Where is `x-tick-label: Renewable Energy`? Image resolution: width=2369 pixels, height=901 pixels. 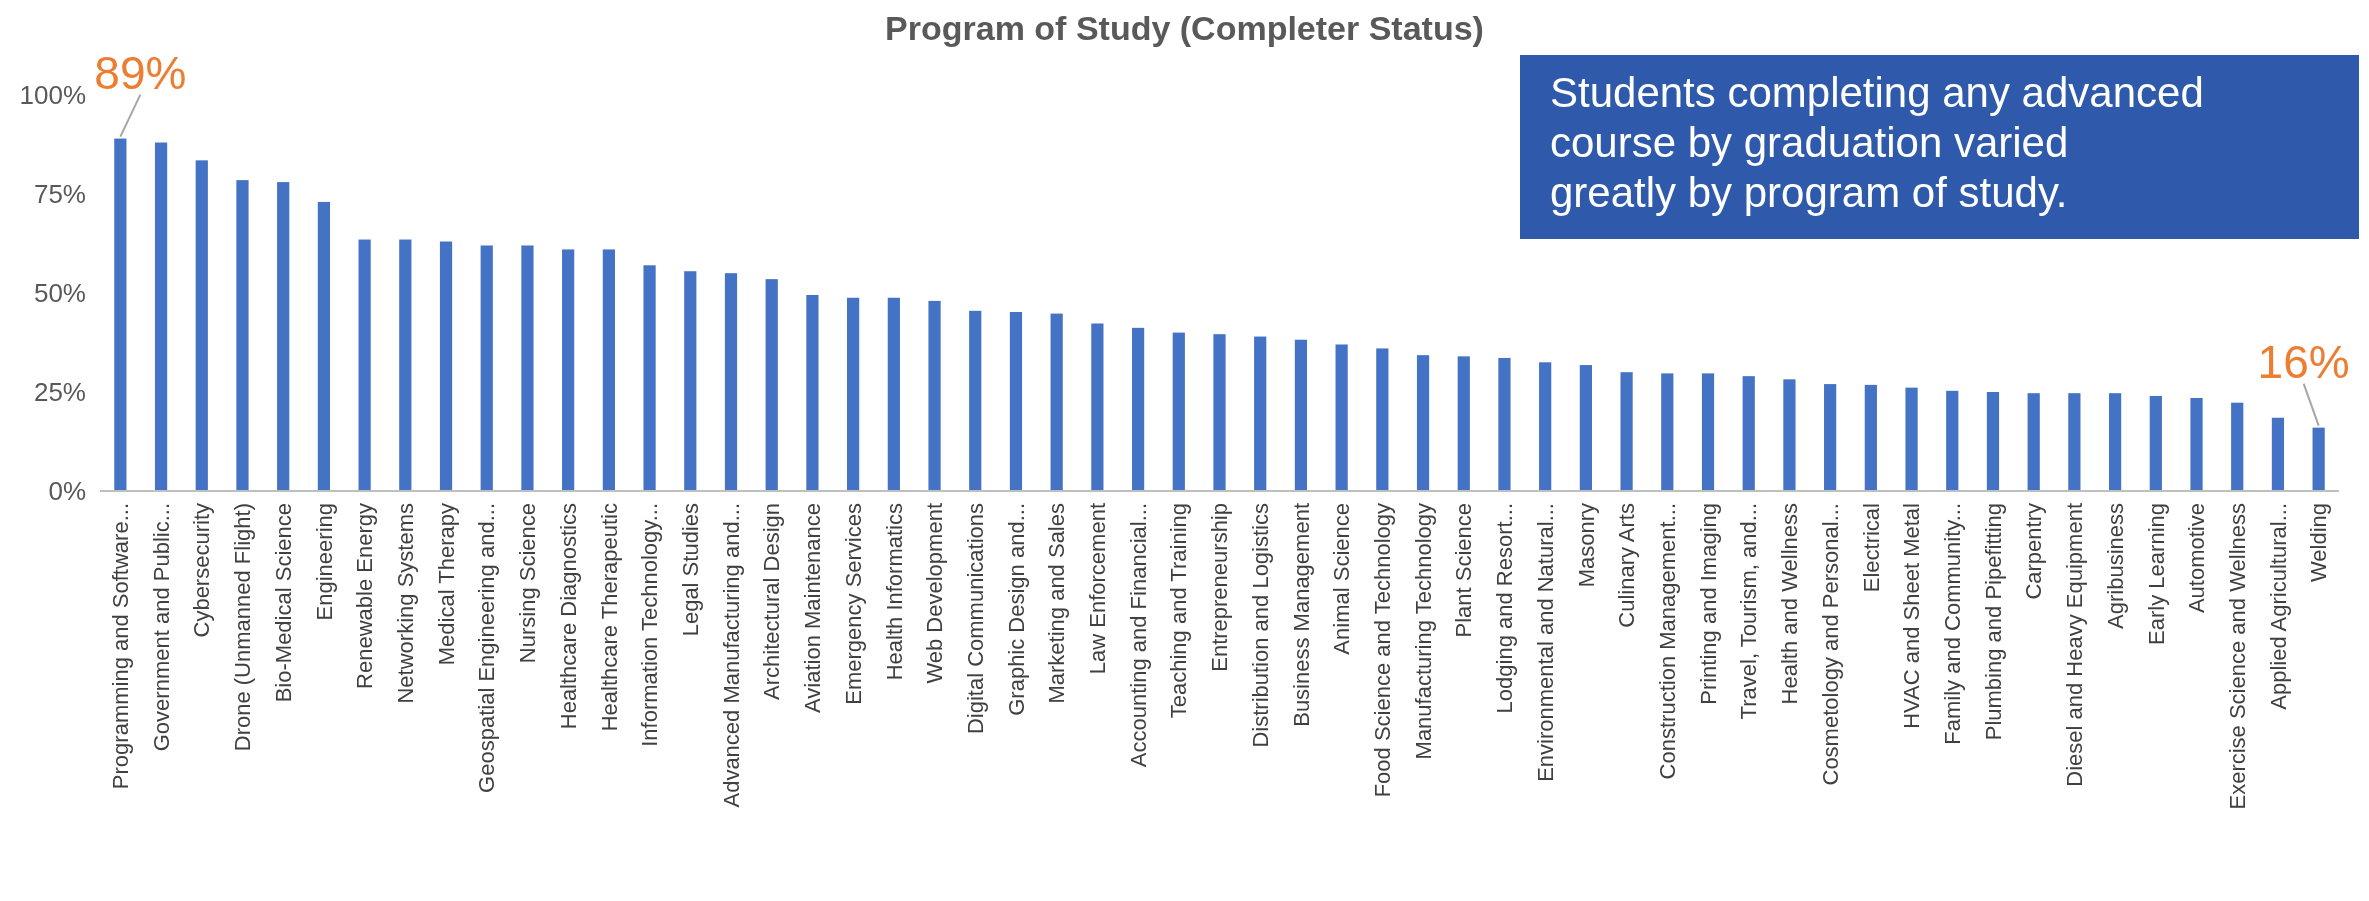
x-tick-label: Renewable Energy is located at coordinates (365, 596).